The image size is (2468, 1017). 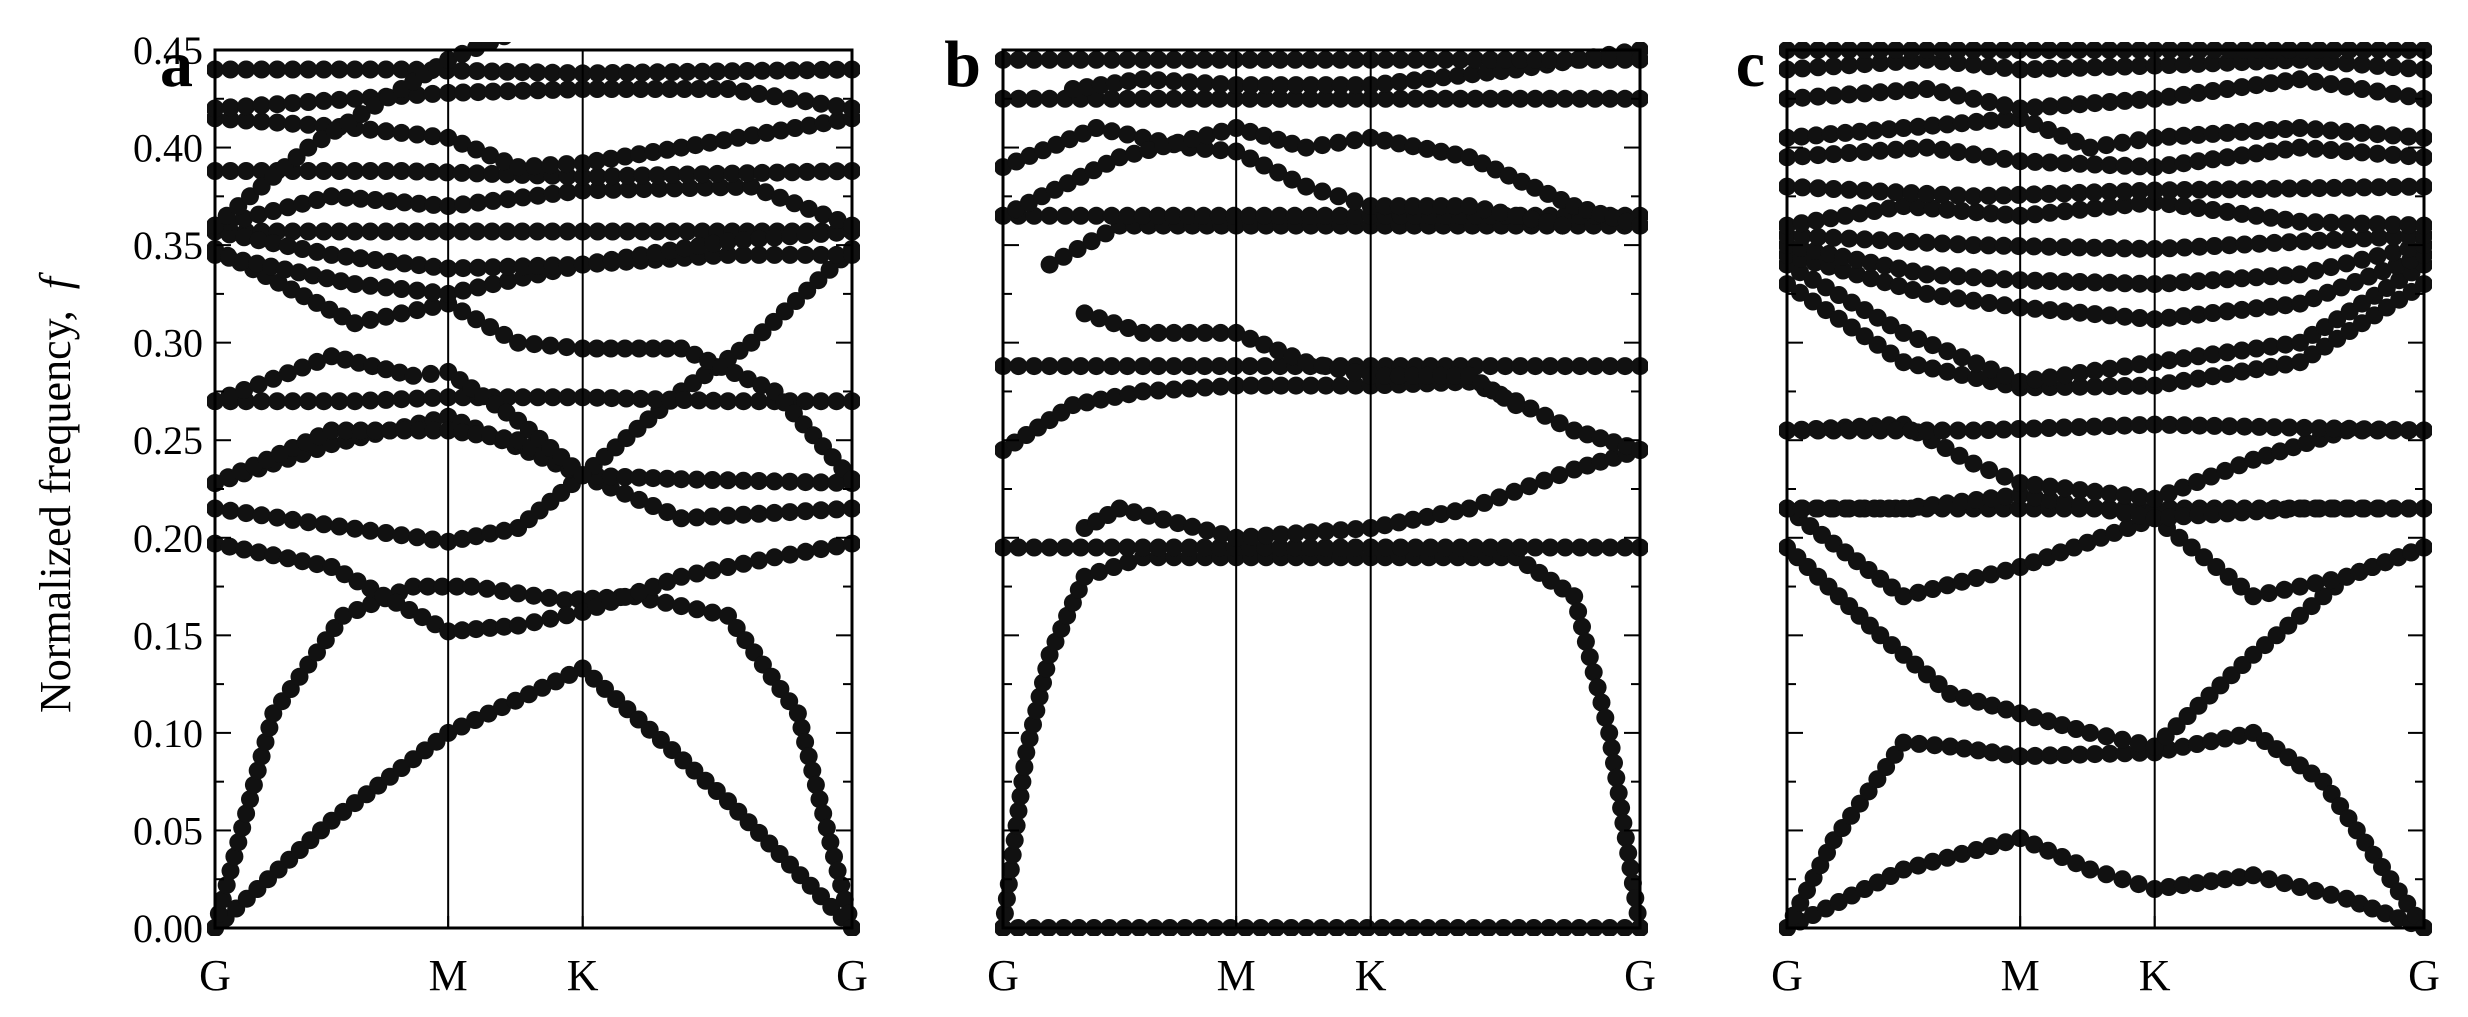 I want to click on y-axis-title-text: Normalized frequency,, so click(x=55, y=511).